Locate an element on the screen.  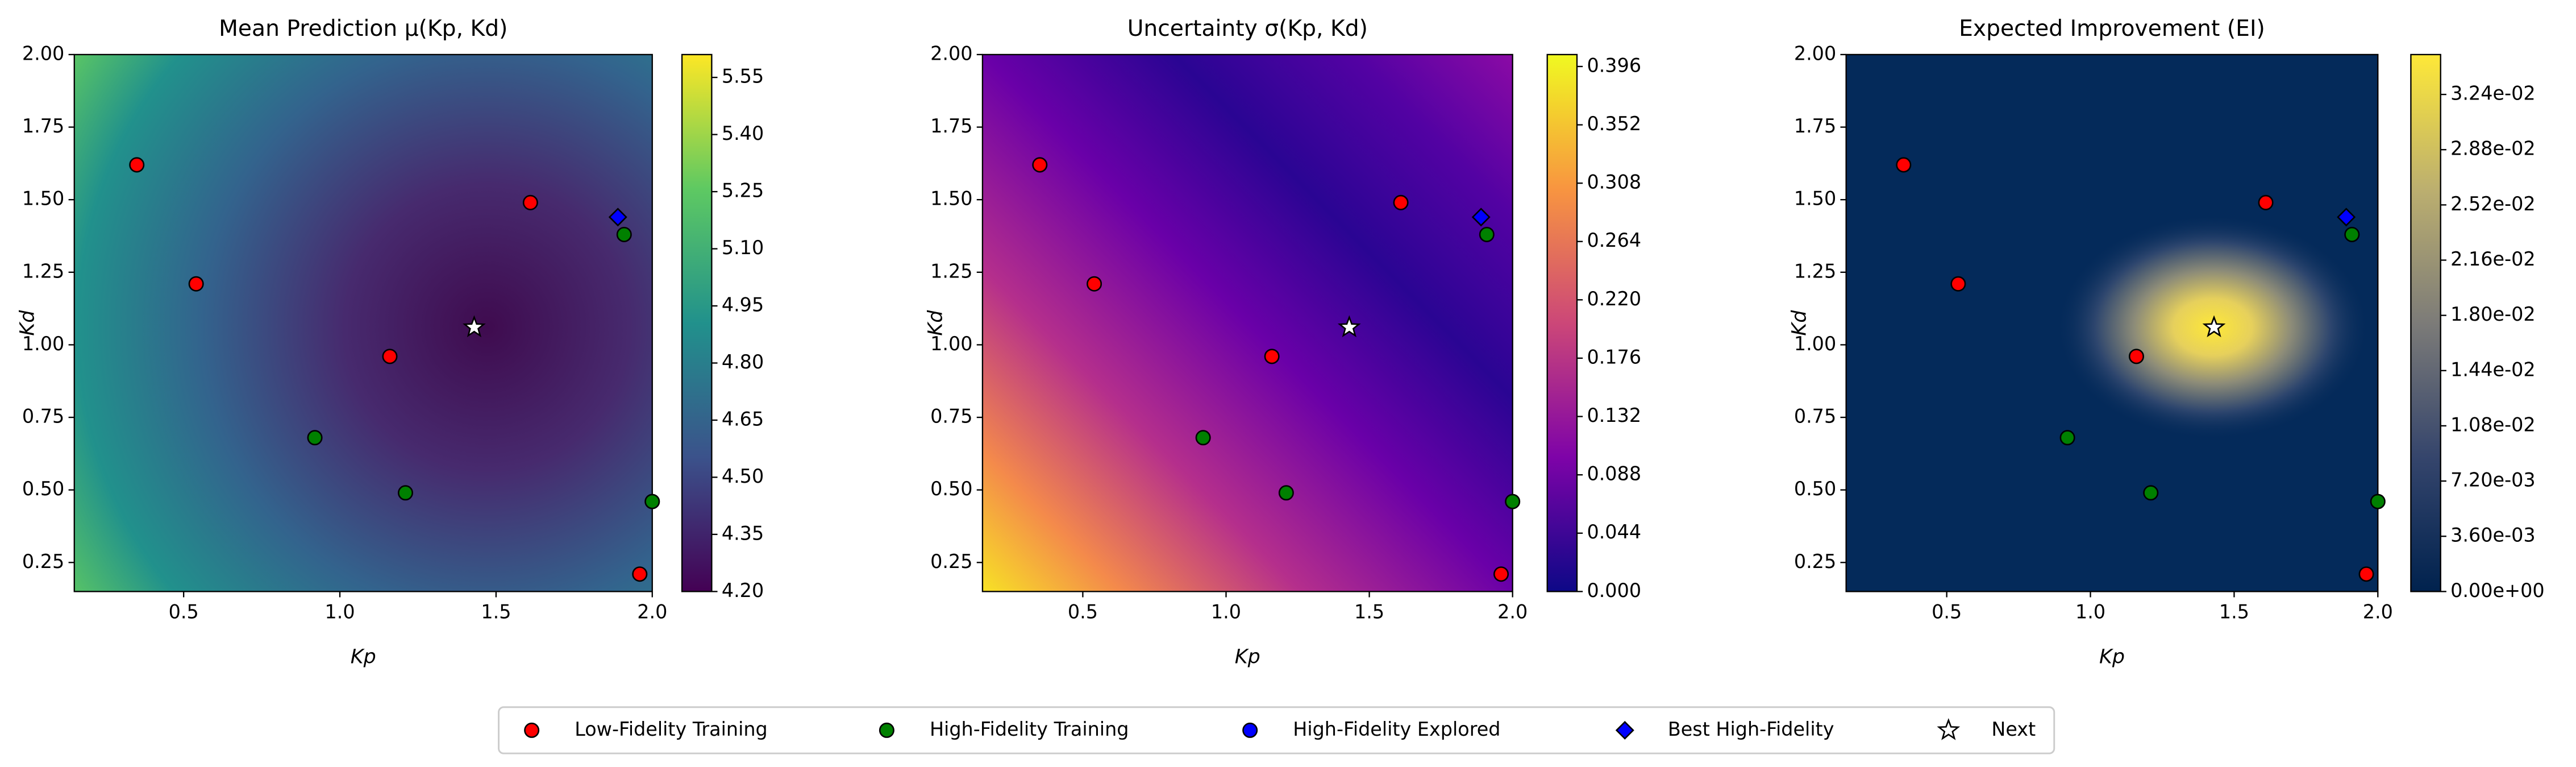
colorbar-tick-label: 2.52e-02 is located at coordinates (2493, 204).